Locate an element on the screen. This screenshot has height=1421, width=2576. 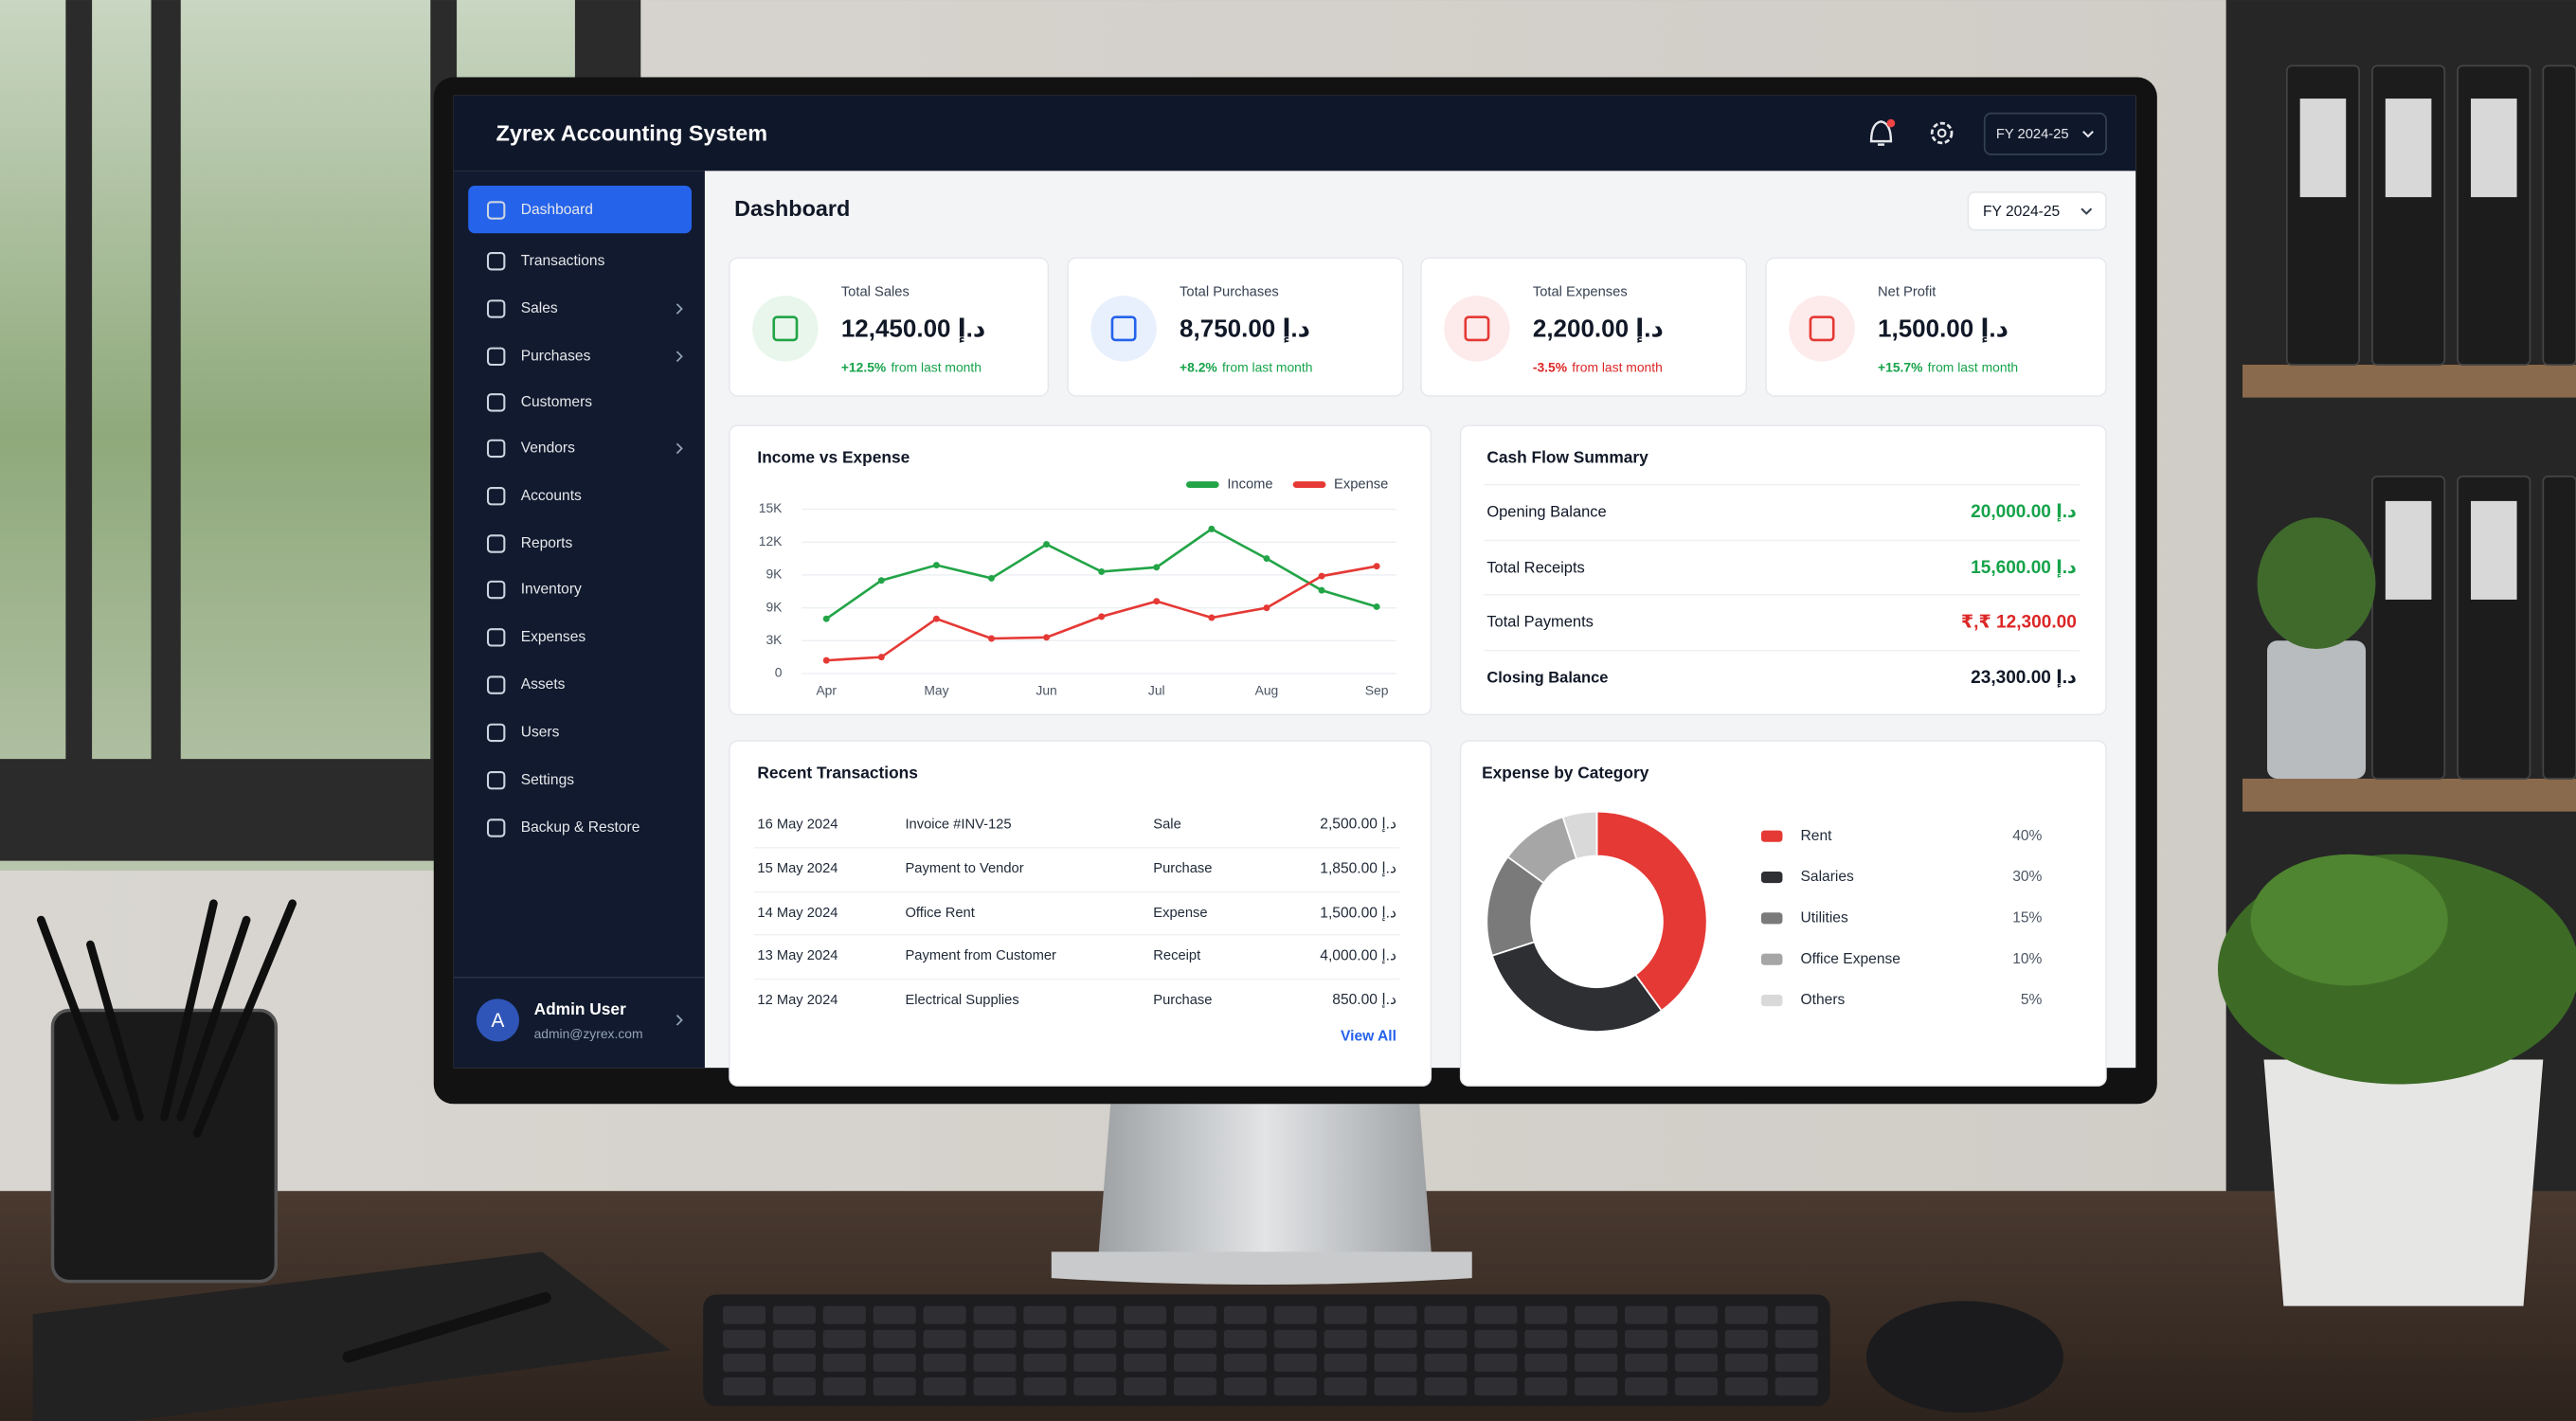
table-cell: Sale is located at coordinates (1166, 824).